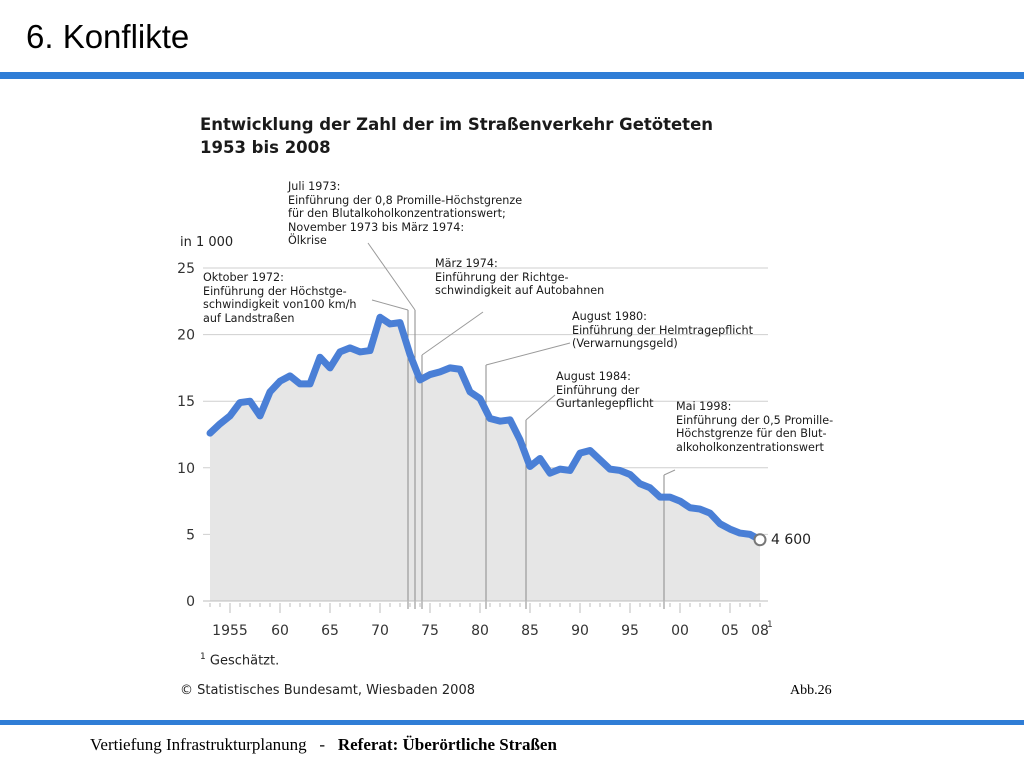 The width and height of the screenshot is (1024, 768). I want to click on x-tick-label: 75, so click(430, 631).